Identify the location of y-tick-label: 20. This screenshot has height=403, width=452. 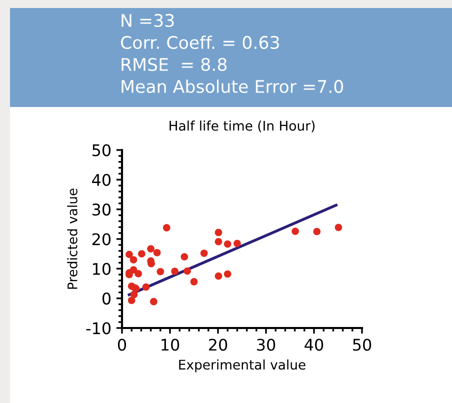
(101, 239).